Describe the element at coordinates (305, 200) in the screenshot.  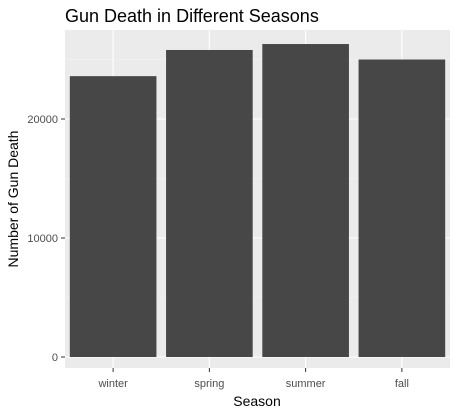
I see `bar-summer` at that location.